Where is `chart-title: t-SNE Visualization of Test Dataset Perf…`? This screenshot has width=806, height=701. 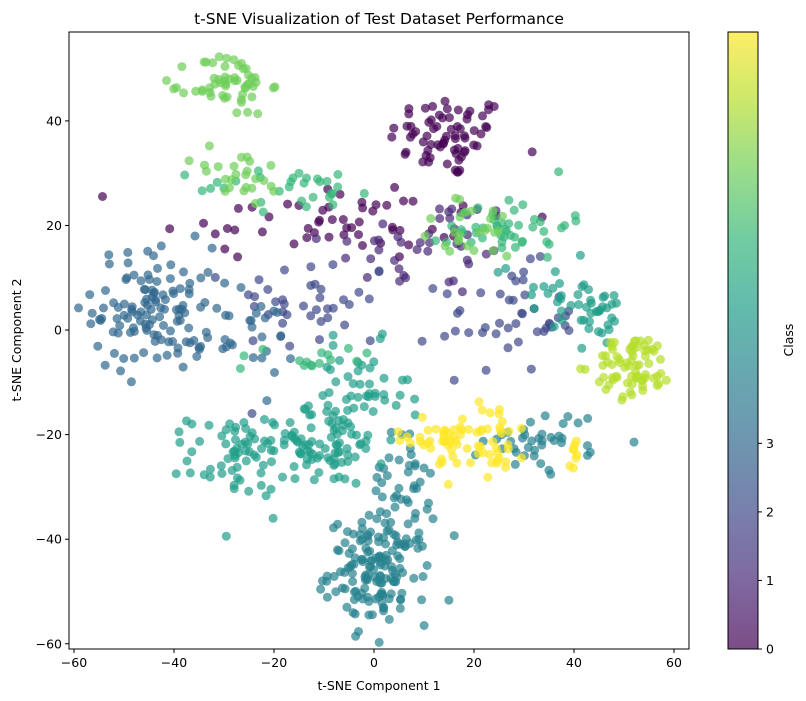
chart-title: t-SNE Visualization of Test Dataset Perf… is located at coordinates (379, 19).